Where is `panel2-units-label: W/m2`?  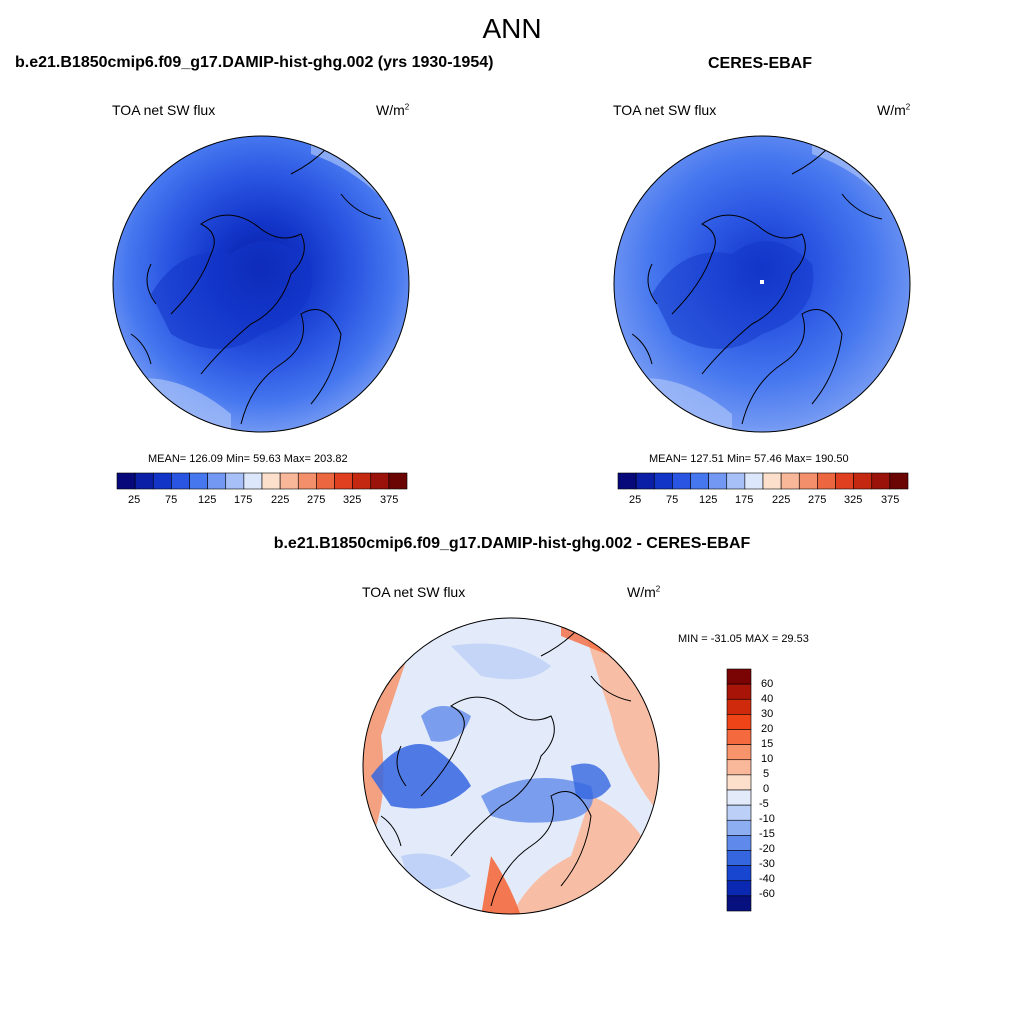 panel2-units-label: W/m2 is located at coordinates (894, 110).